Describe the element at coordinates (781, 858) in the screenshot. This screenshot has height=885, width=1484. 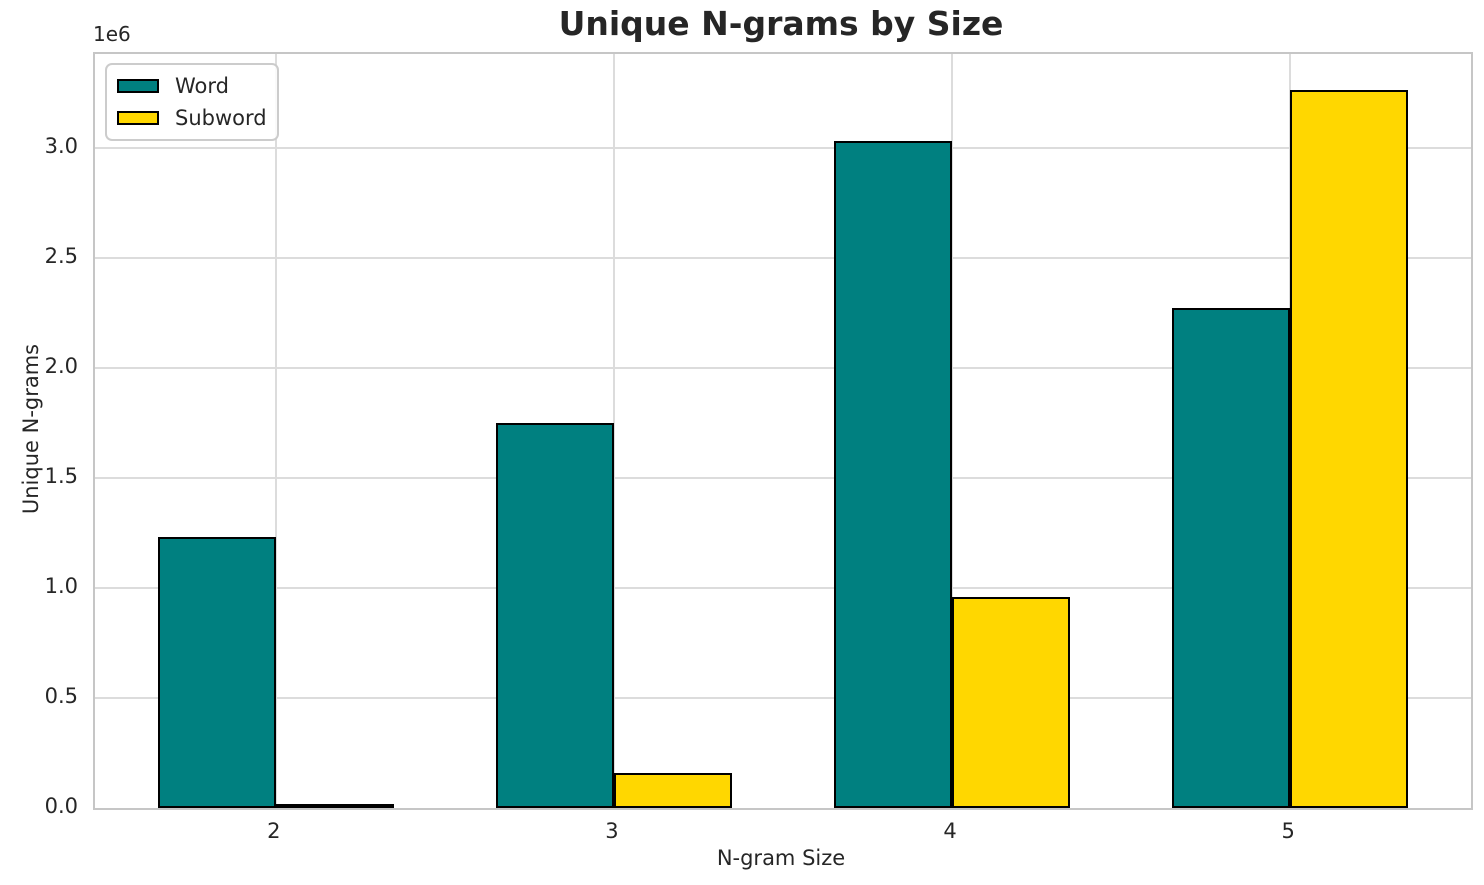
I see `x-axis-label: N-gram Size` at that location.